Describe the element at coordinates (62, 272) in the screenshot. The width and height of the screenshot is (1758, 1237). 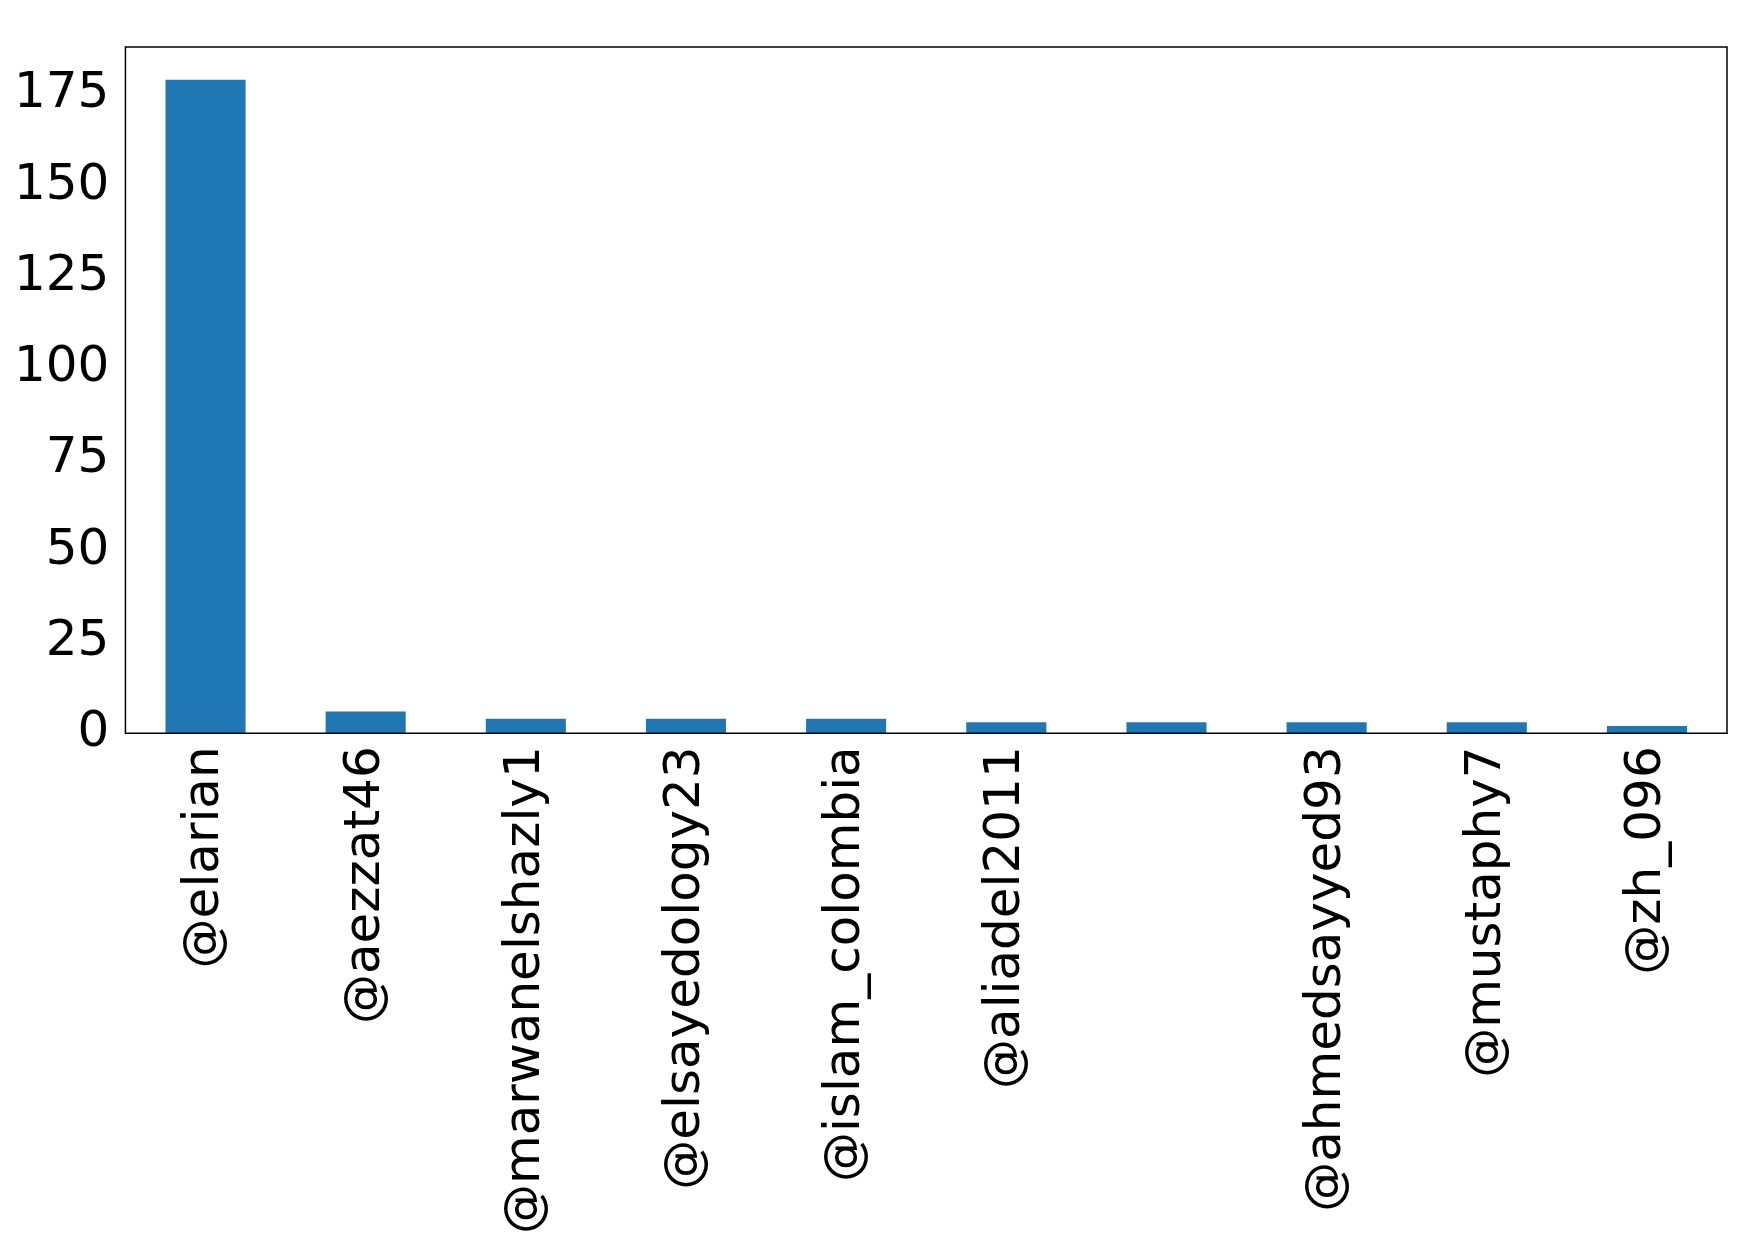
I see `y-tick-label: 125` at that location.